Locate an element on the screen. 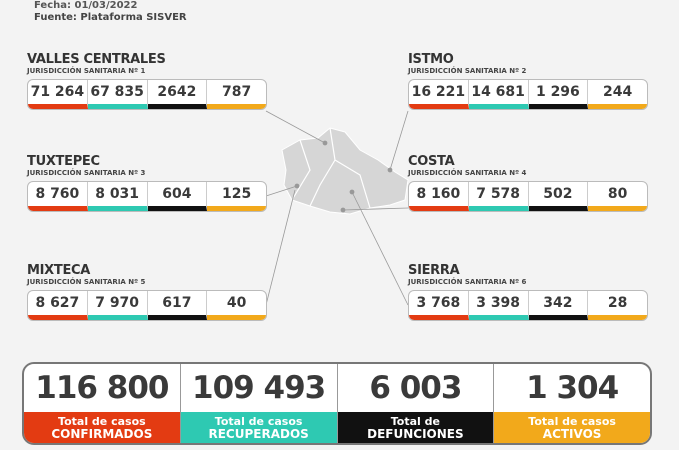 The height and width of the screenshot is (450, 679). recuperados-value: 14 681 is located at coordinates (498, 94).